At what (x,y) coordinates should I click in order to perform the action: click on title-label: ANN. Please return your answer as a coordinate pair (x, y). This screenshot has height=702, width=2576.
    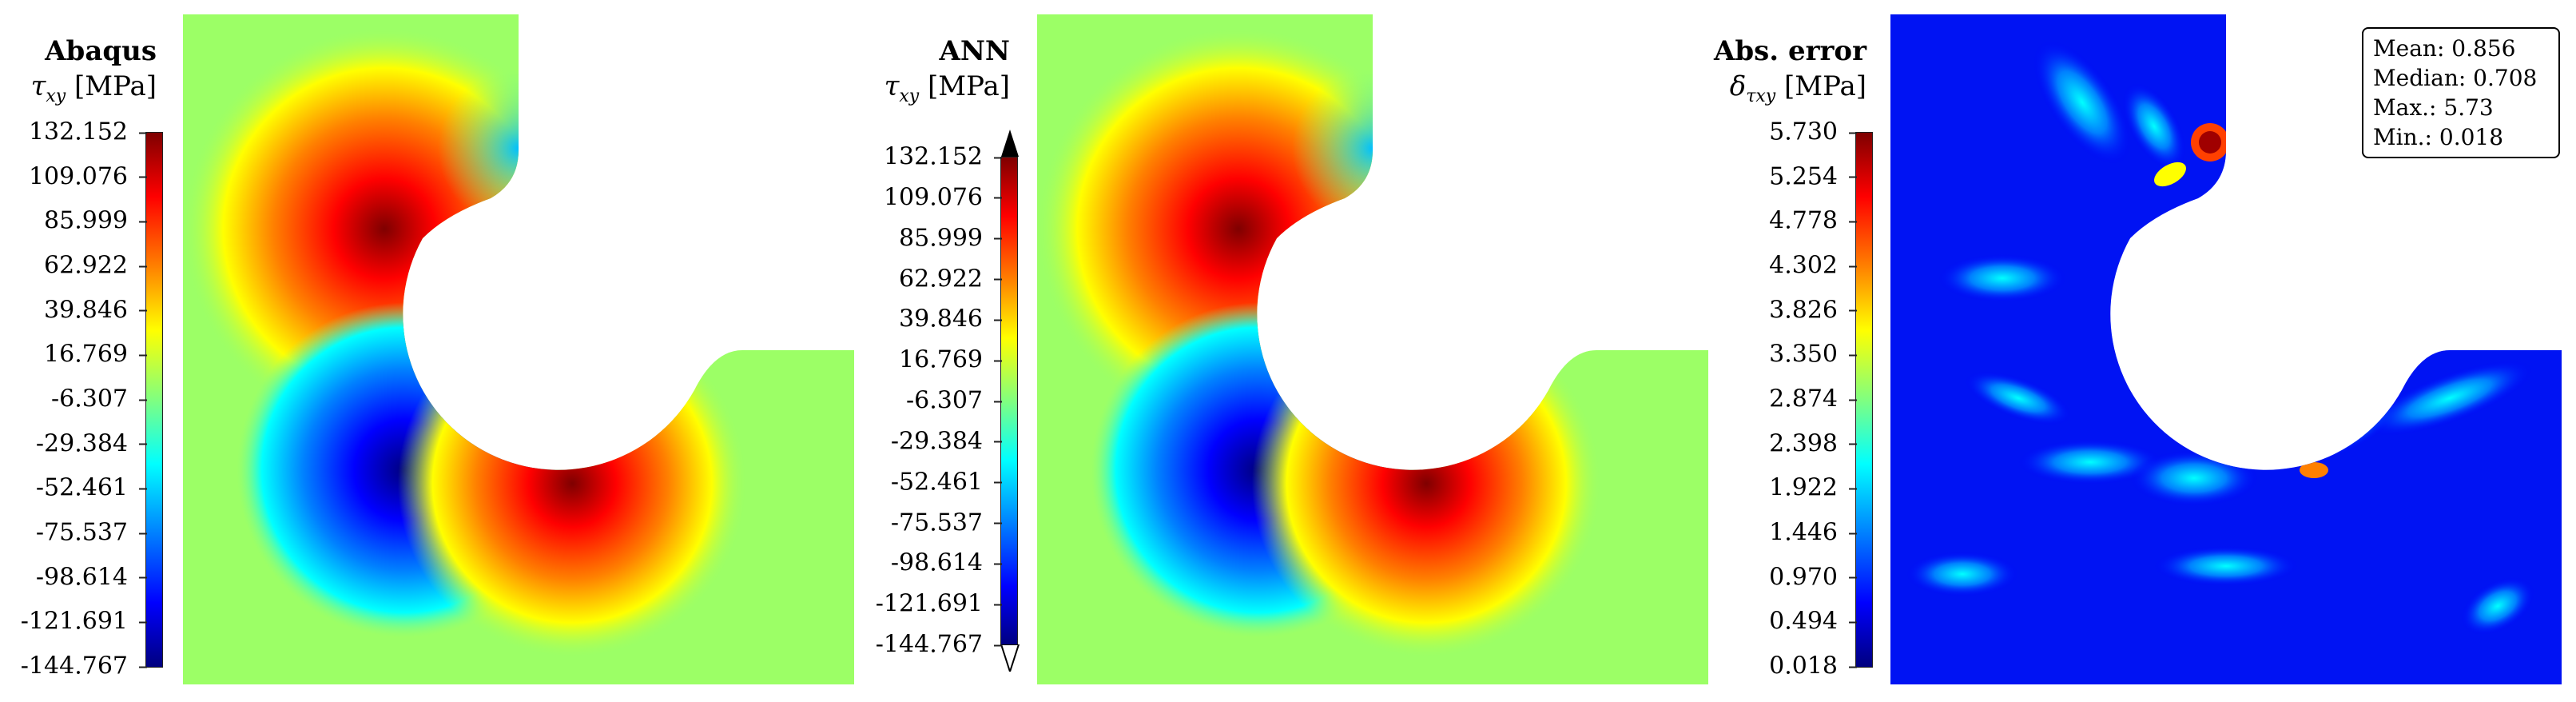
    Looking at the image, I should click on (974, 51).